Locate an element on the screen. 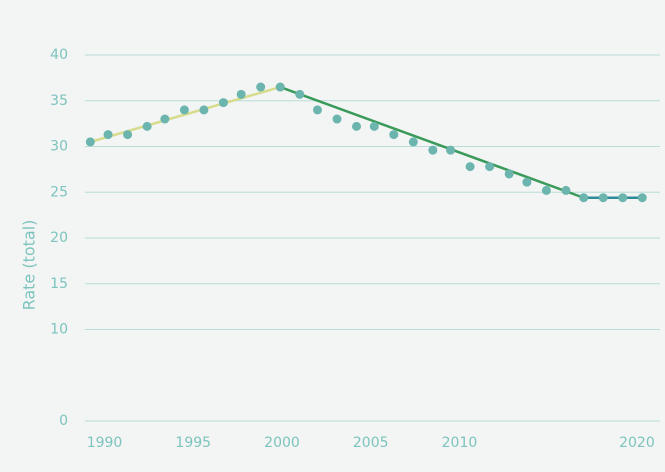  y-tick-label: 10 is located at coordinates (59, 330).